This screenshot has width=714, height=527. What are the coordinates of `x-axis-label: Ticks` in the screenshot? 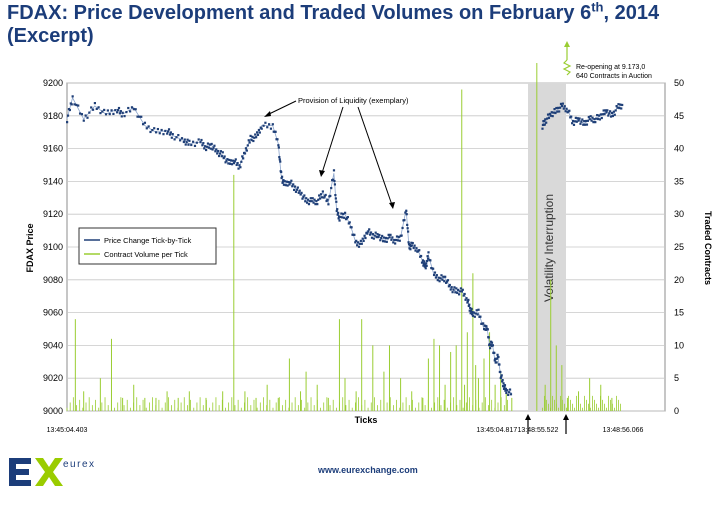 It's located at (366, 420).